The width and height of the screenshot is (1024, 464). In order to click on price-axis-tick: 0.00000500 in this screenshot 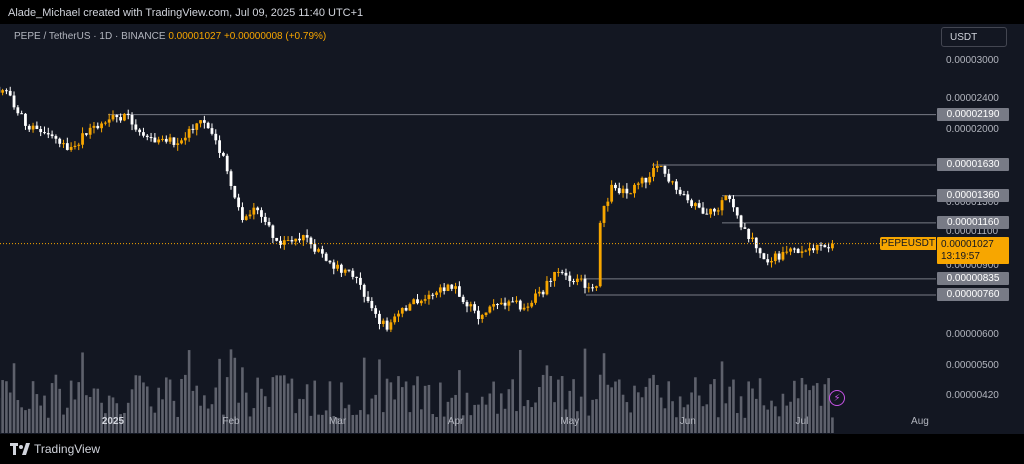, I will do `click(972, 366)`.